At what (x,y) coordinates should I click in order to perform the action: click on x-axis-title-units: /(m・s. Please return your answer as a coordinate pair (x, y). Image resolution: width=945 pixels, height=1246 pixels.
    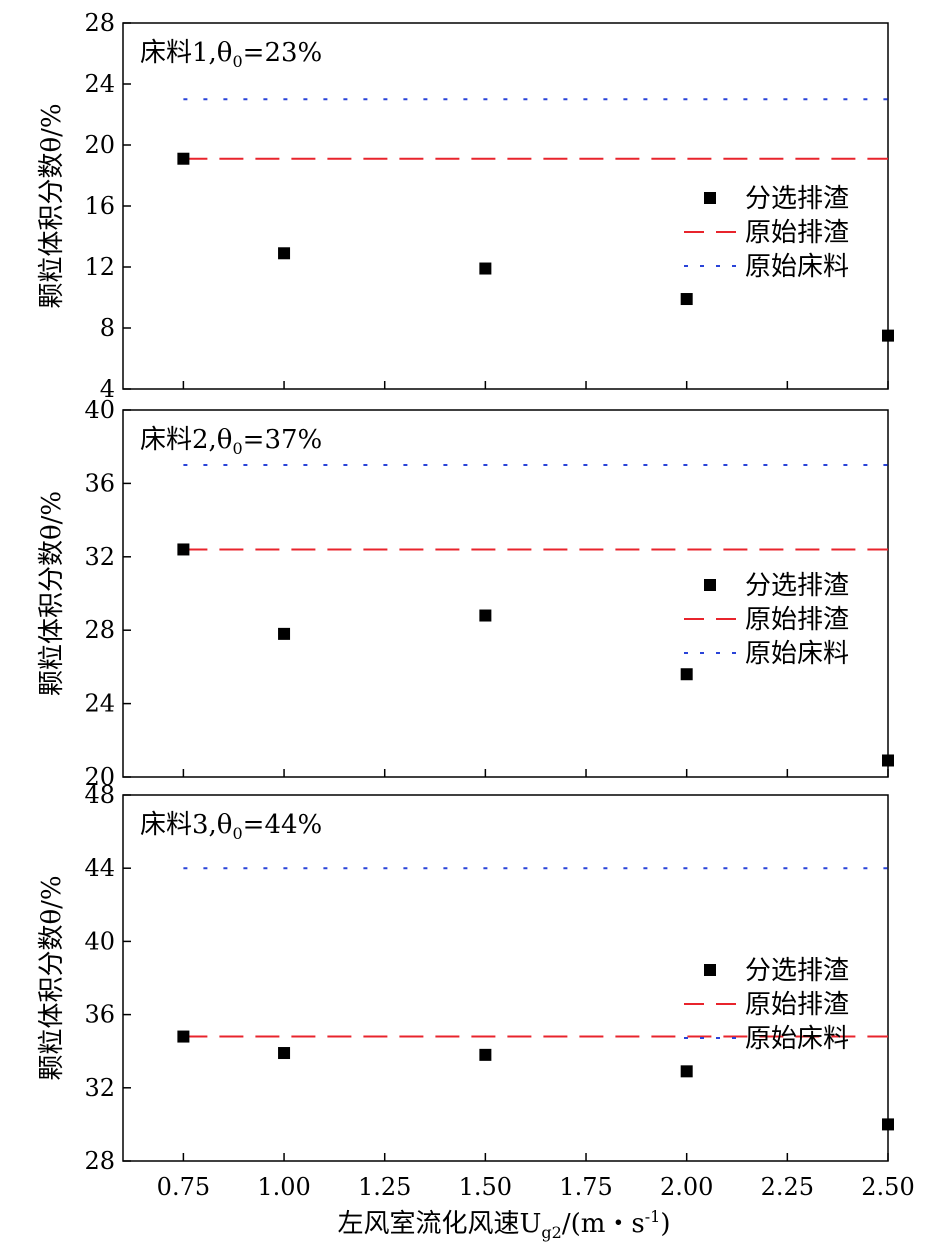
    Looking at the image, I should click on (603, 1224).